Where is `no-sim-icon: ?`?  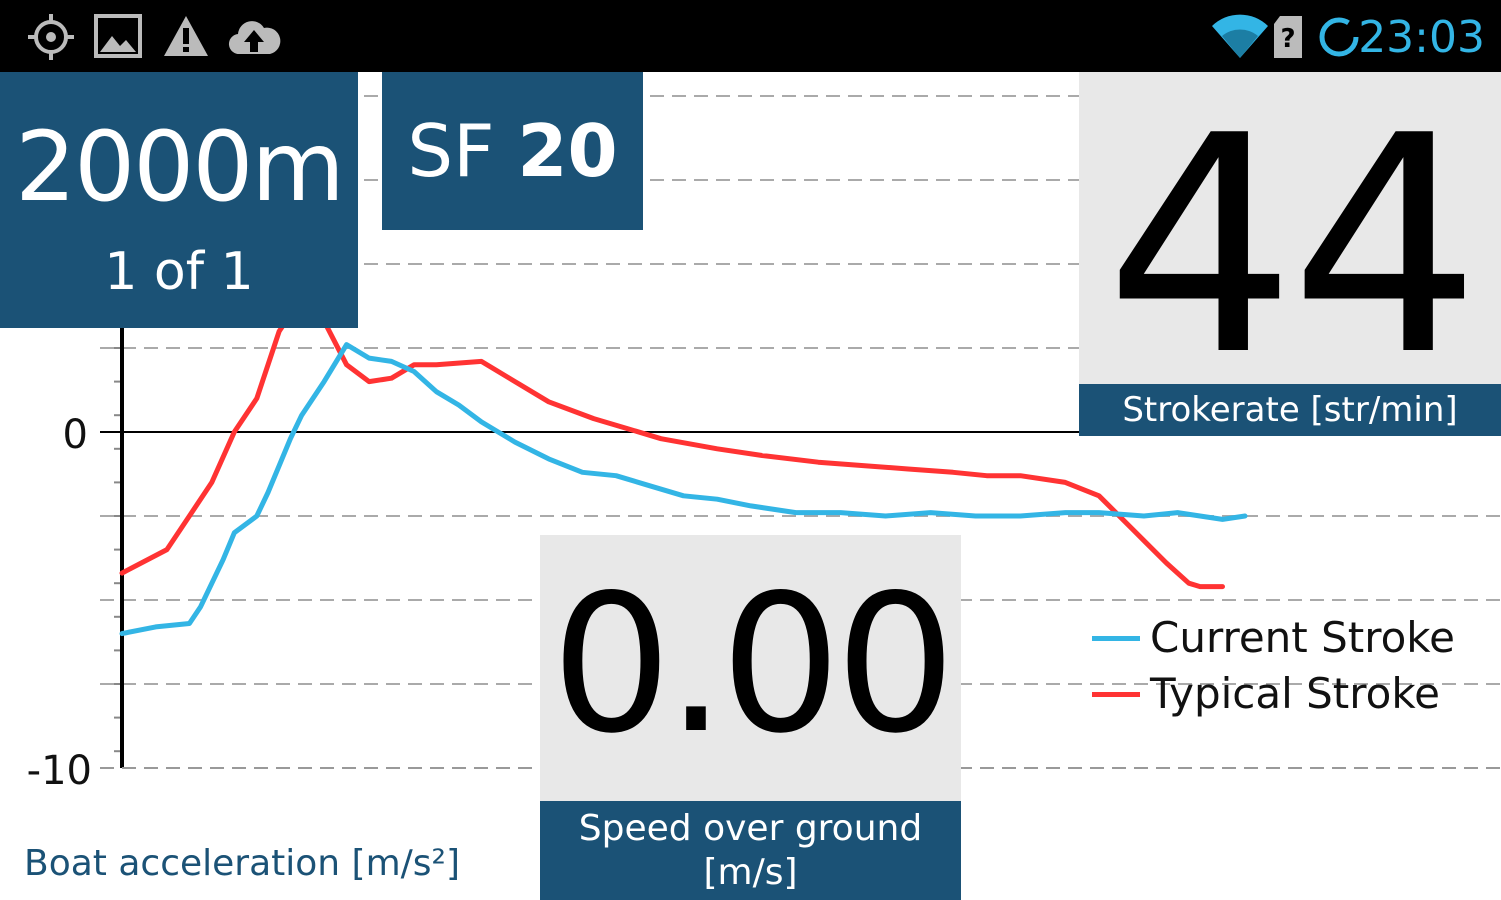 no-sim-icon: ? is located at coordinates (1288, 37).